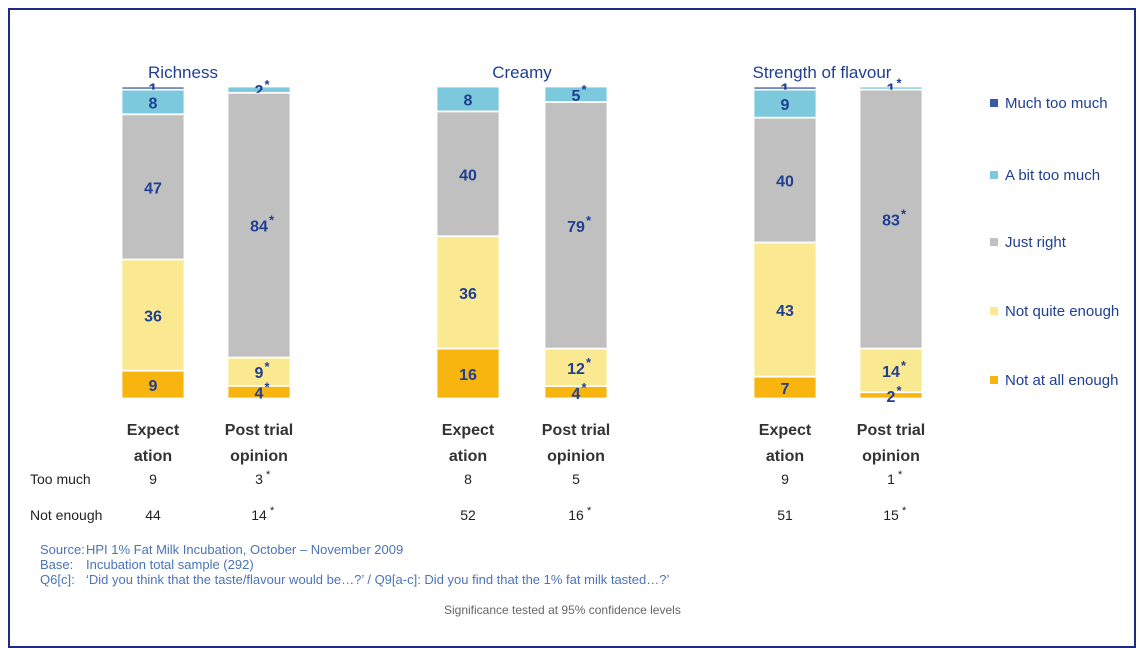 The image size is (1148, 648). Describe the element at coordinates (576, 479) in the screenshot. I see `summary-value: 5` at that location.